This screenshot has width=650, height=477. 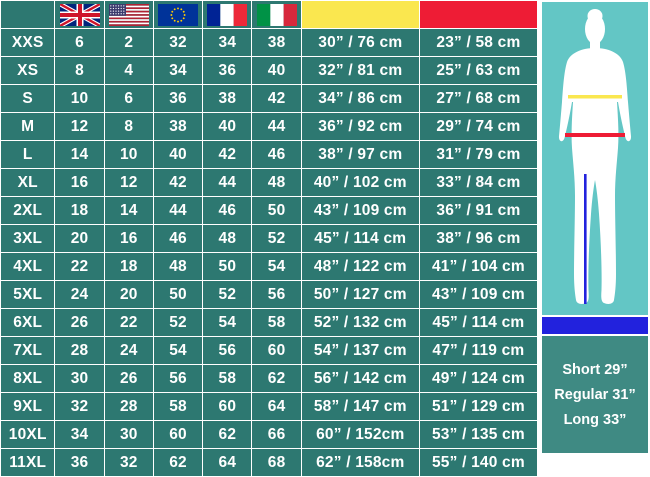 I want to click on fr-size-cell: 38, so click(x=227, y=98).